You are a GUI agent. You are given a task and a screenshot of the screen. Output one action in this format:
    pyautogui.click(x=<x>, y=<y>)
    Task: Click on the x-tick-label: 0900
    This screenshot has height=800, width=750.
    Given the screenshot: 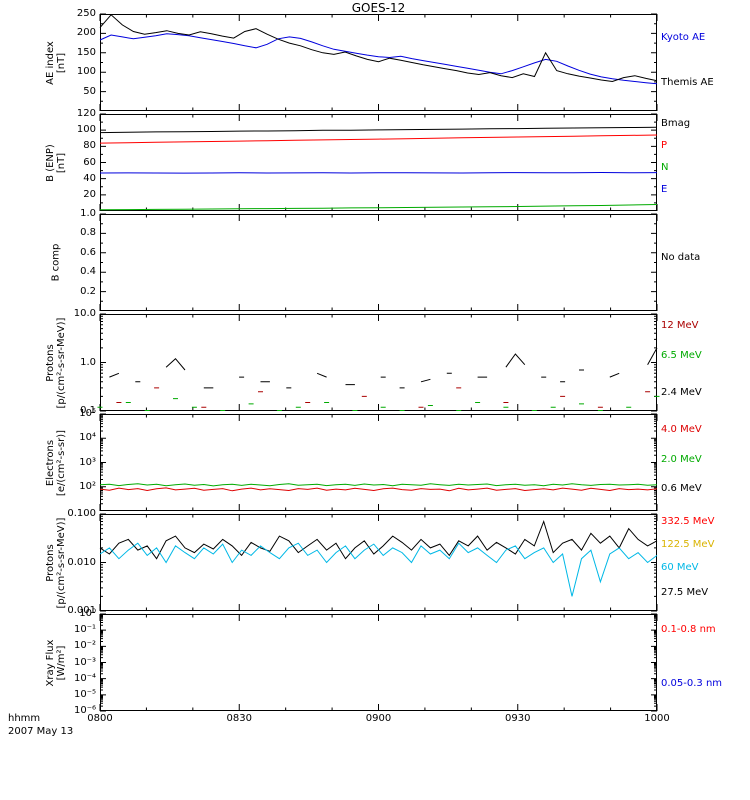 What is the action you would take?
    pyautogui.click(x=378, y=718)
    